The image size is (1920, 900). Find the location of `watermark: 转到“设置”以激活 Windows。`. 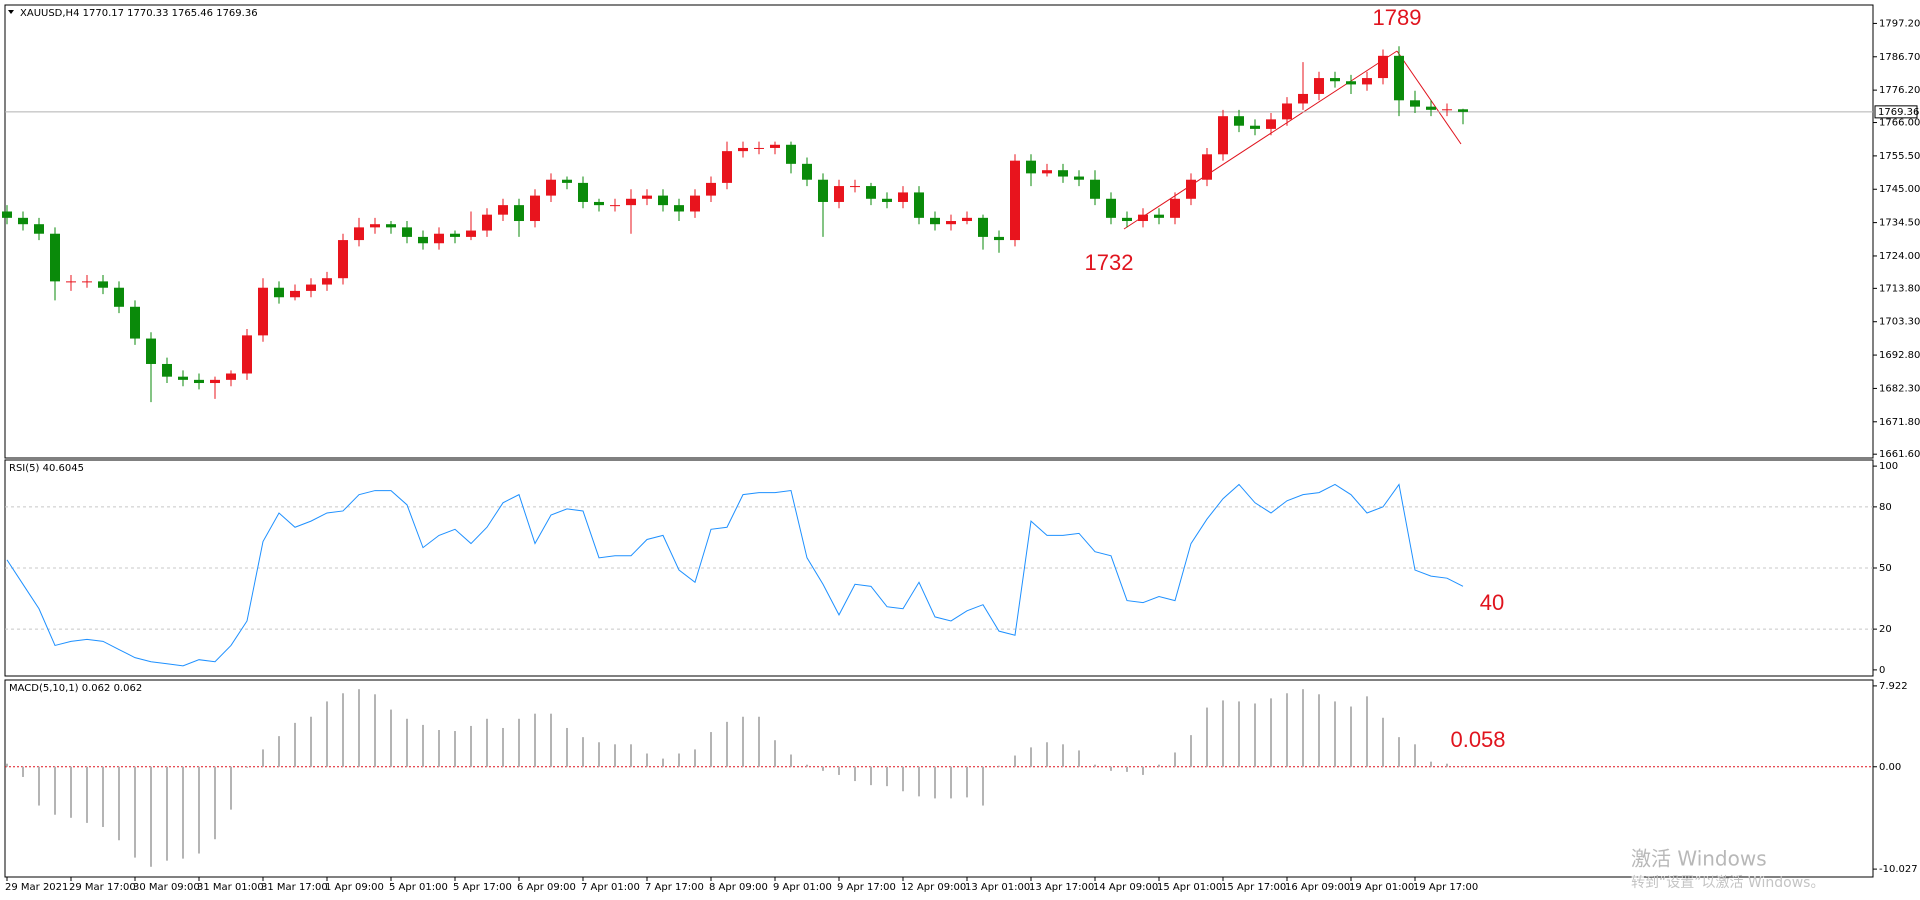

watermark: 转到“设置”以激活 Windows。 is located at coordinates (1727, 882).